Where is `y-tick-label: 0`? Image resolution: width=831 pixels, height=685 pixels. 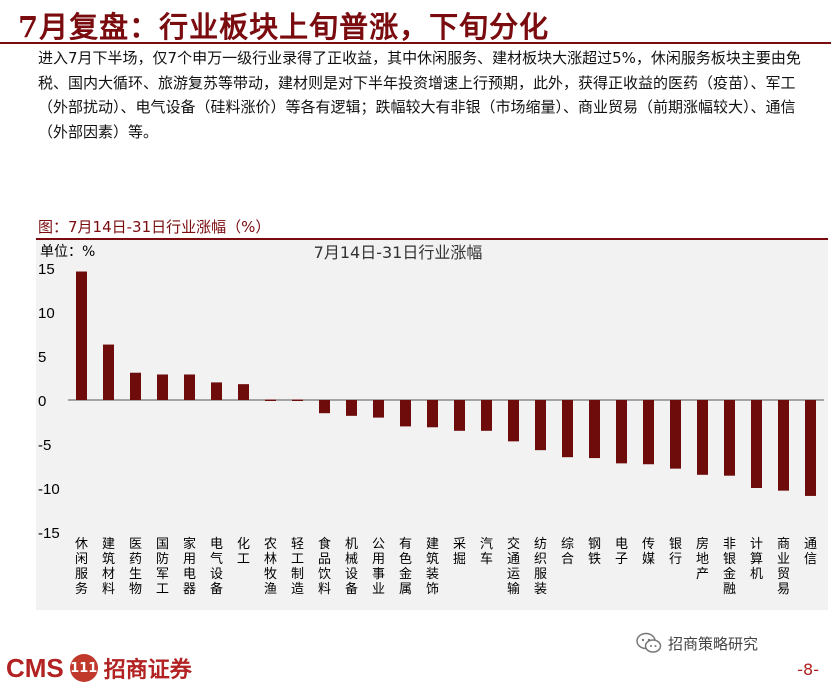
y-tick-label: 0 is located at coordinates (42, 401).